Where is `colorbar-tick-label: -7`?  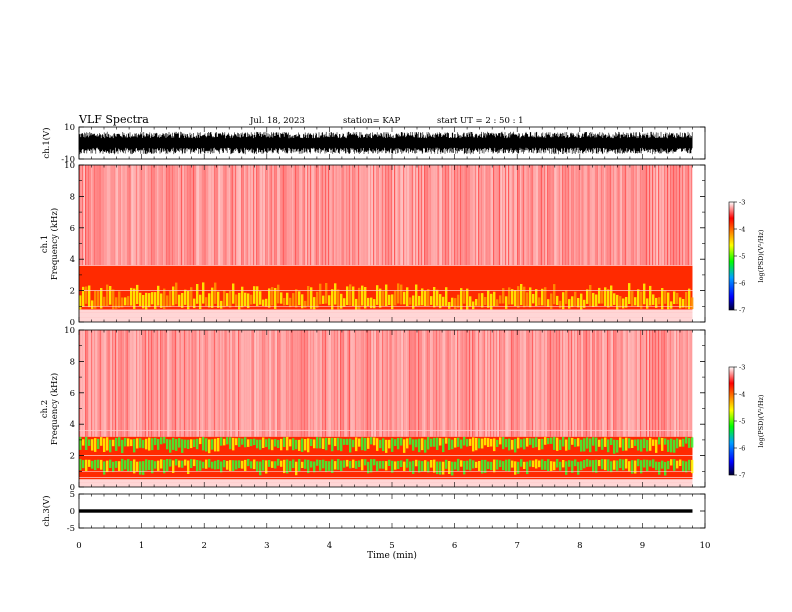
colorbar-tick-label: -7 is located at coordinates (742, 311).